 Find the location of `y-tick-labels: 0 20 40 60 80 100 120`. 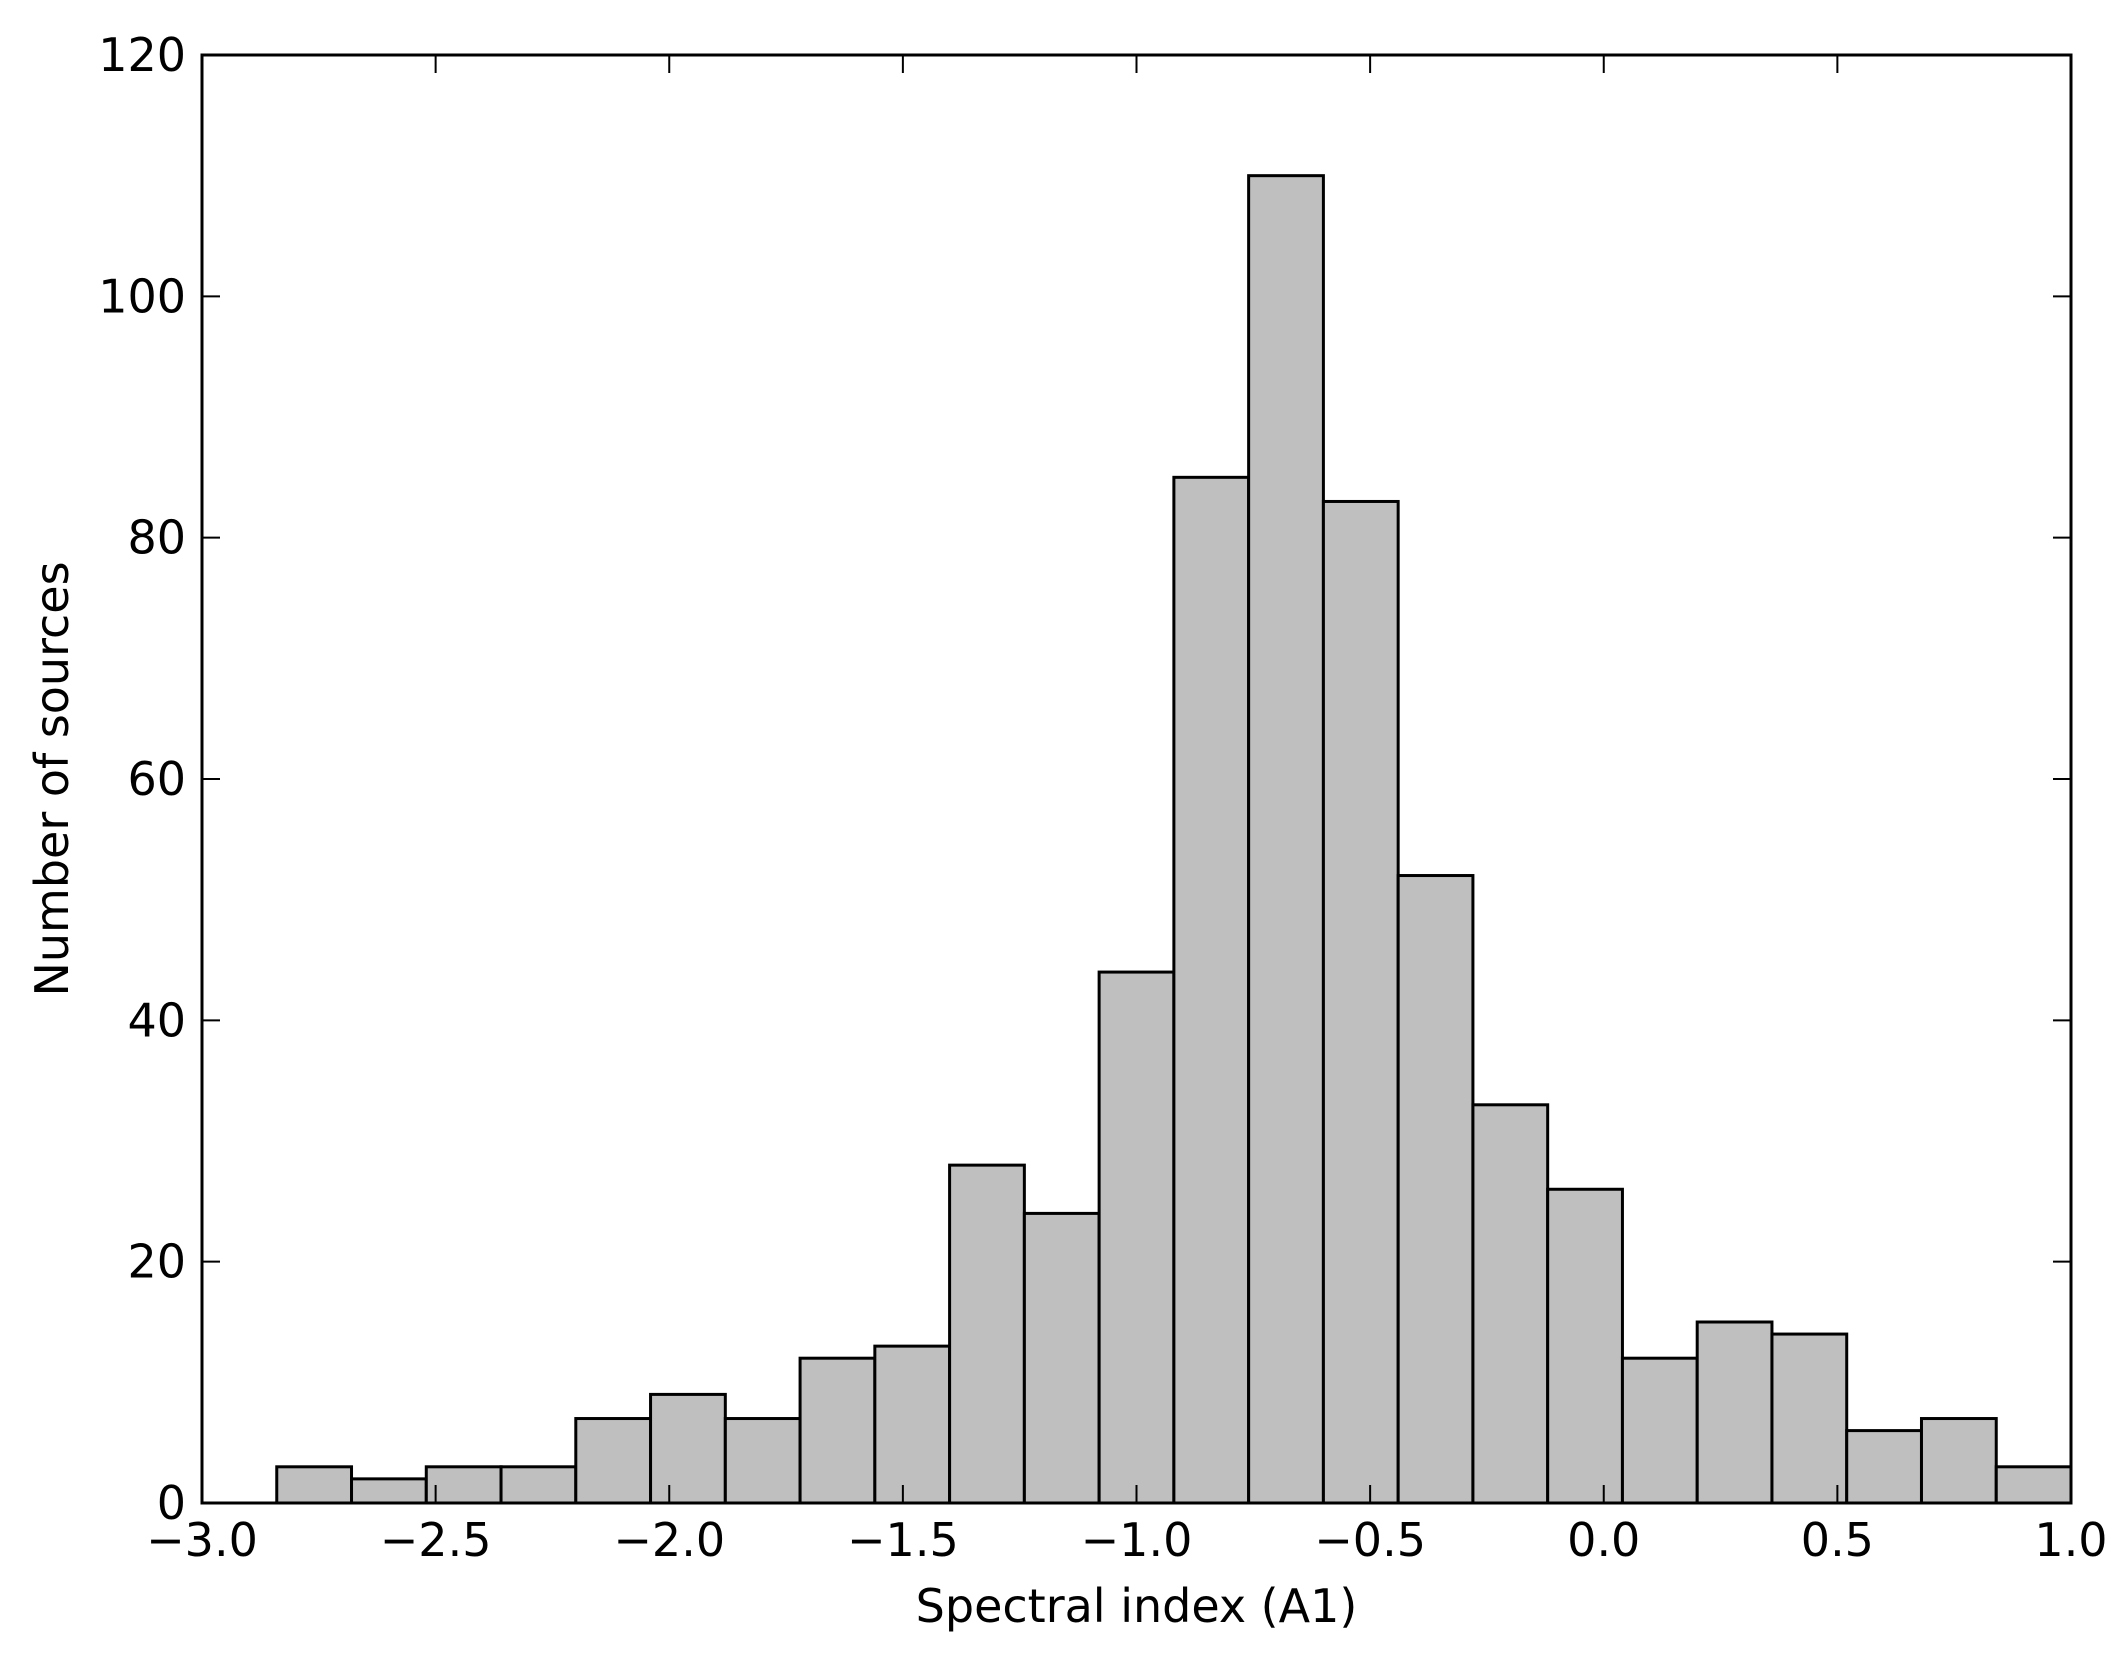

y-tick-labels: 0 20 40 60 80 100 120 is located at coordinates (142, 779).